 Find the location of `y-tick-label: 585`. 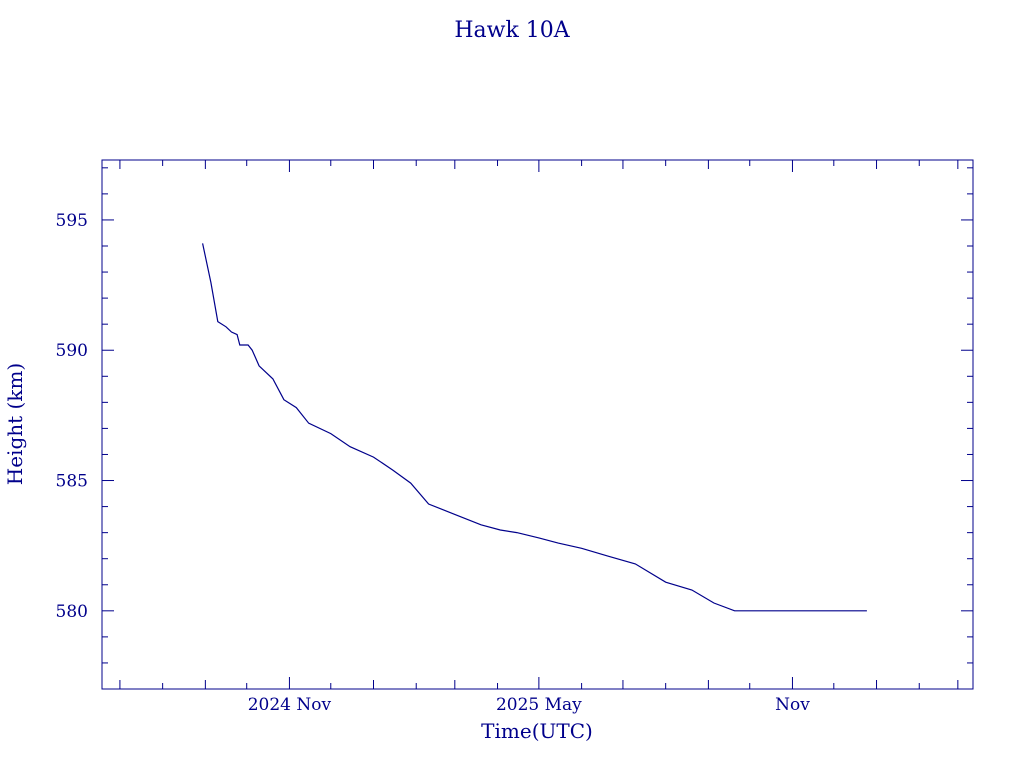

y-tick-label: 585 is located at coordinates (72, 482).